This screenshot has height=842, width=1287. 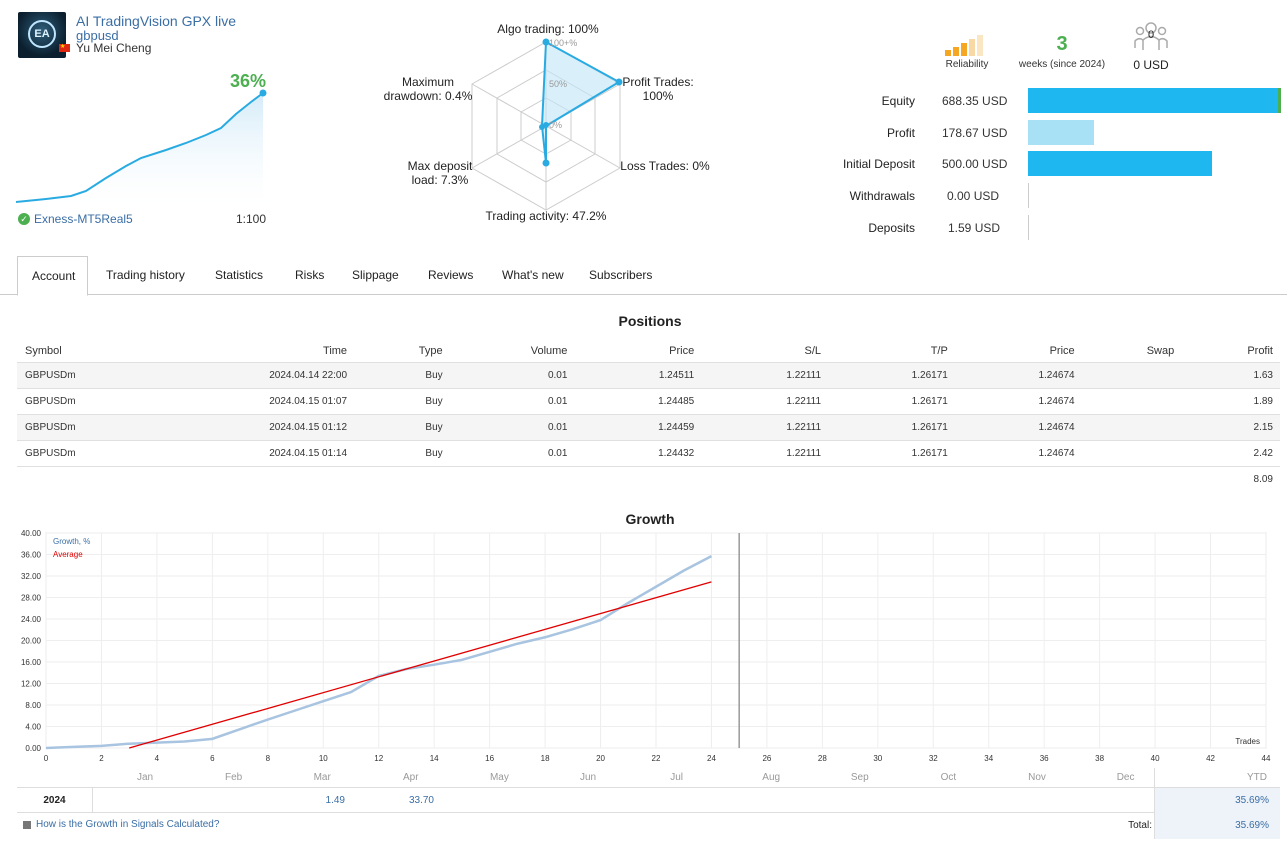 What do you see at coordinates (1257, 777) in the screenshot?
I see `month-ytd: YTD` at bounding box center [1257, 777].